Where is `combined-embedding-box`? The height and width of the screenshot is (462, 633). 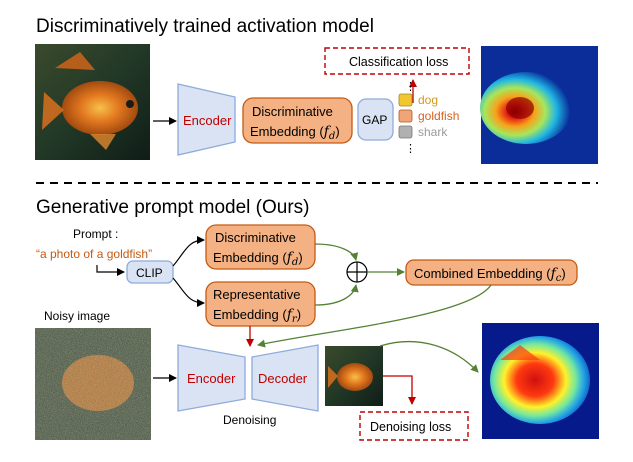
combined-embedding-box is located at coordinates (491, 272).